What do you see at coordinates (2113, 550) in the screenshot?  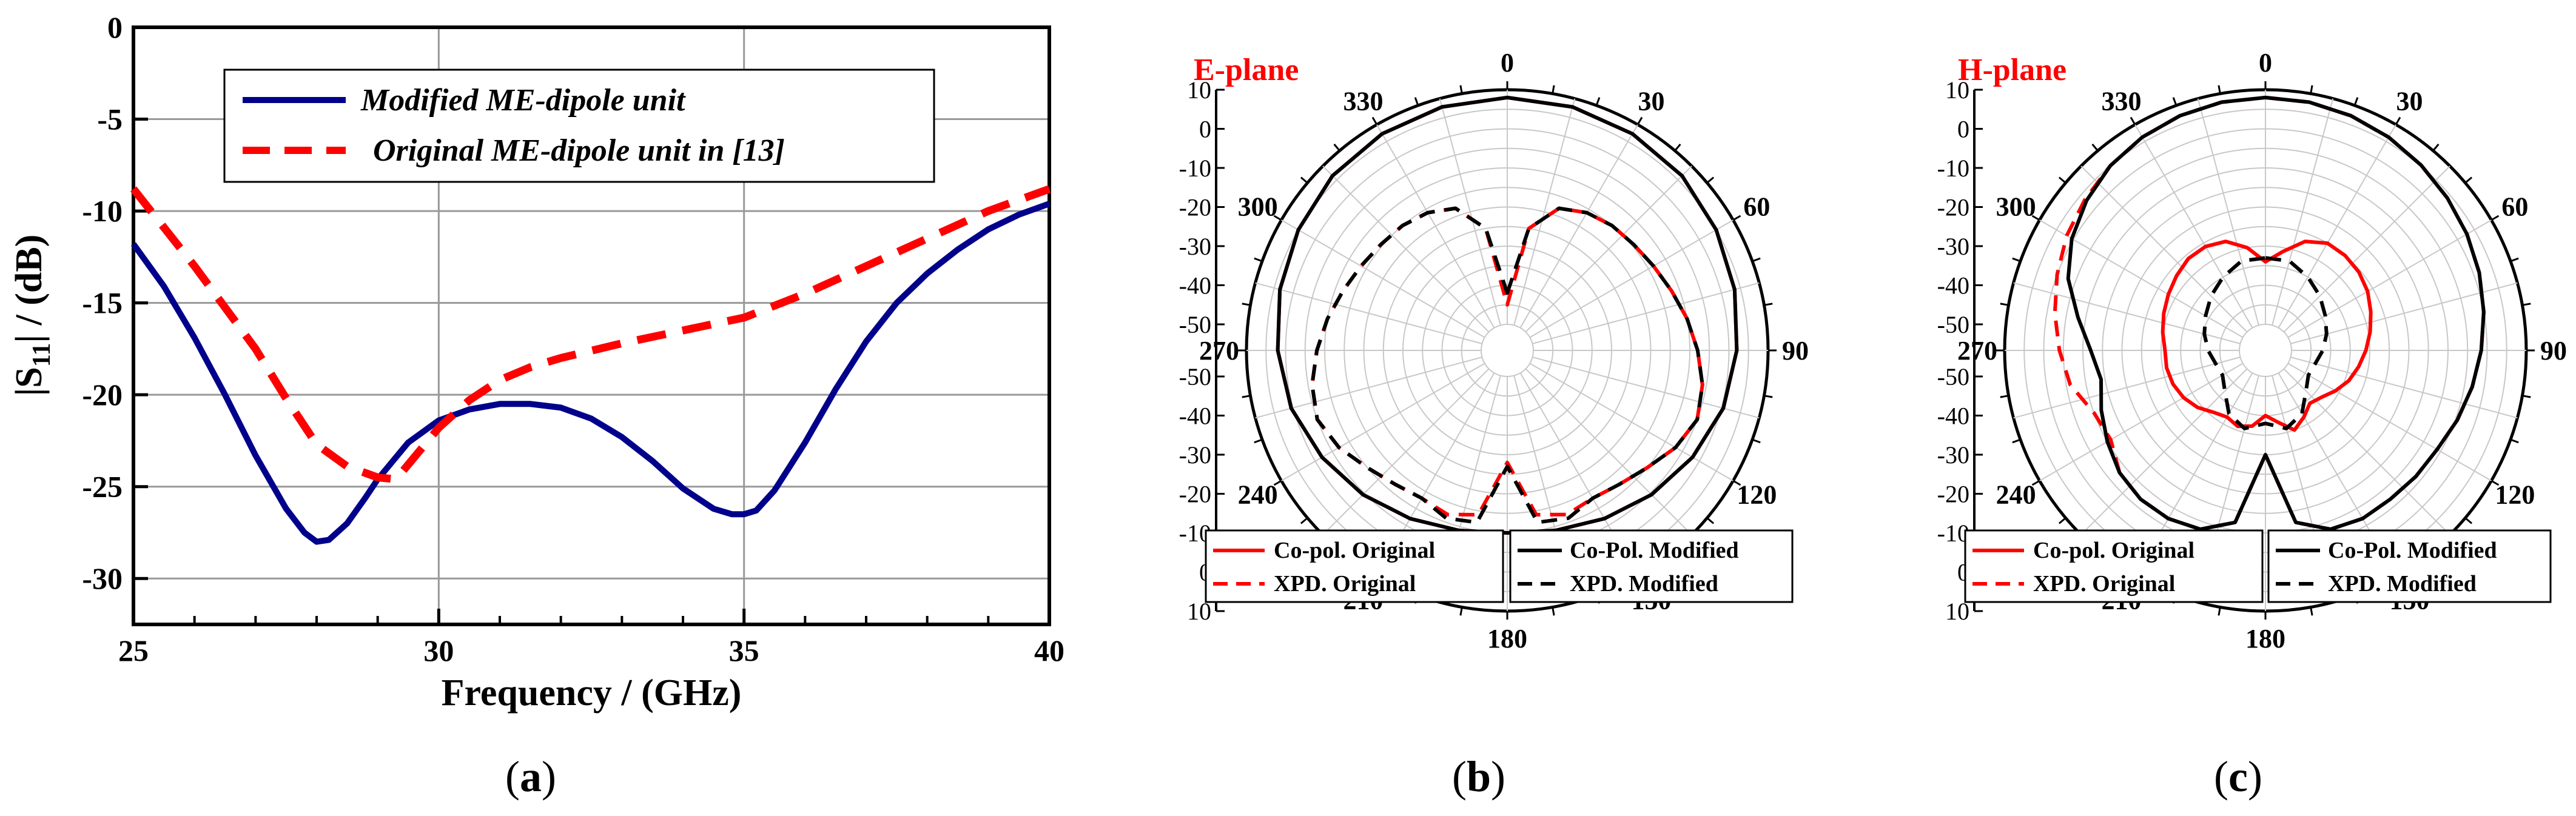 I see `legend-label-copol-original: Co-pol. Original` at bounding box center [2113, 550].